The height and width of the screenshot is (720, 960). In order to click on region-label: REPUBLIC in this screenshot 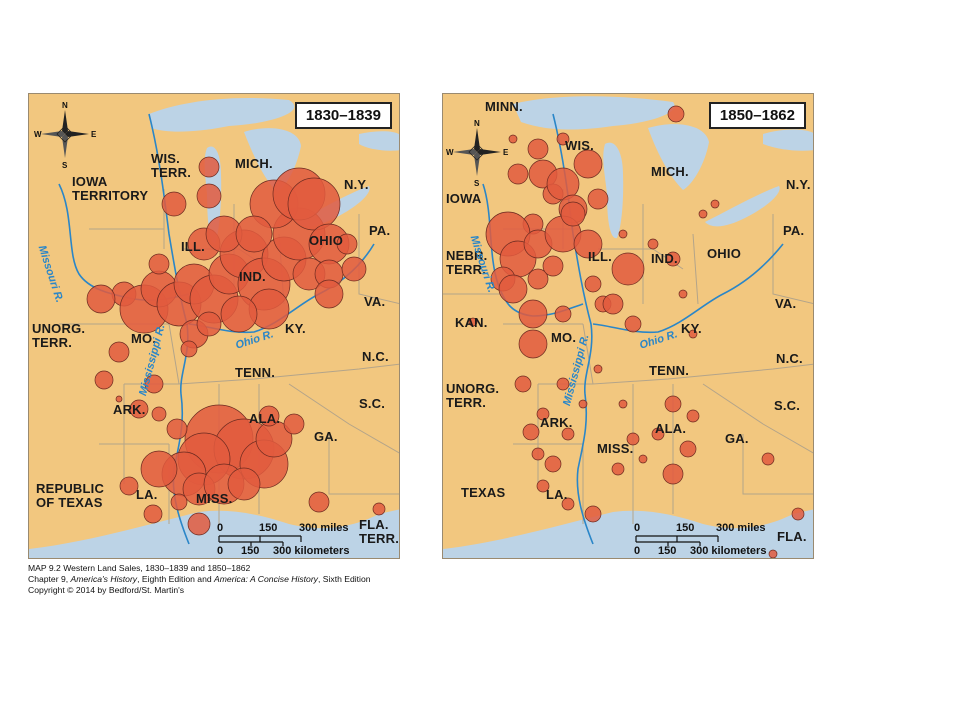, I will do `click(70, 488)`.